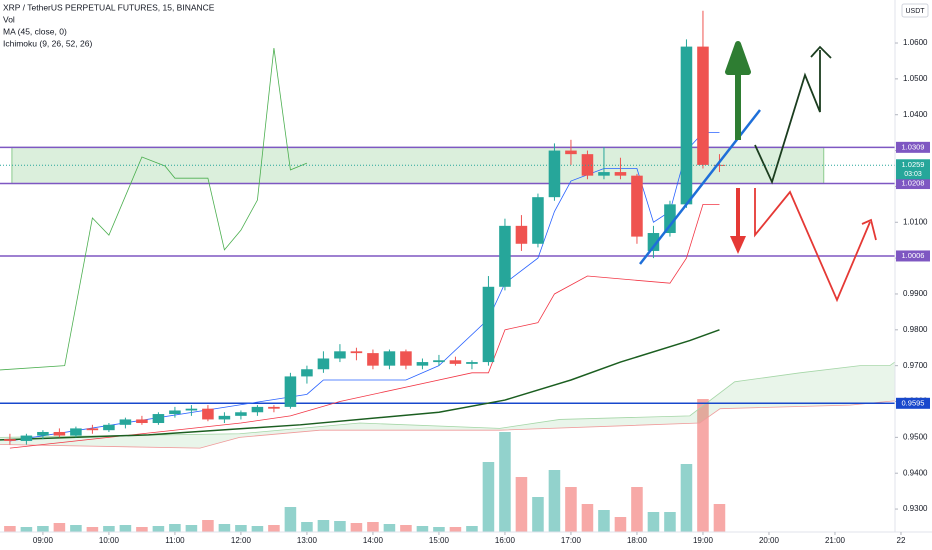 Image resolution: width=932 pixels, height=550 pixels. Describe the element at coordinates (915, 293) in the screenshot. I see `y-tick-label: 0.9900` at that location.